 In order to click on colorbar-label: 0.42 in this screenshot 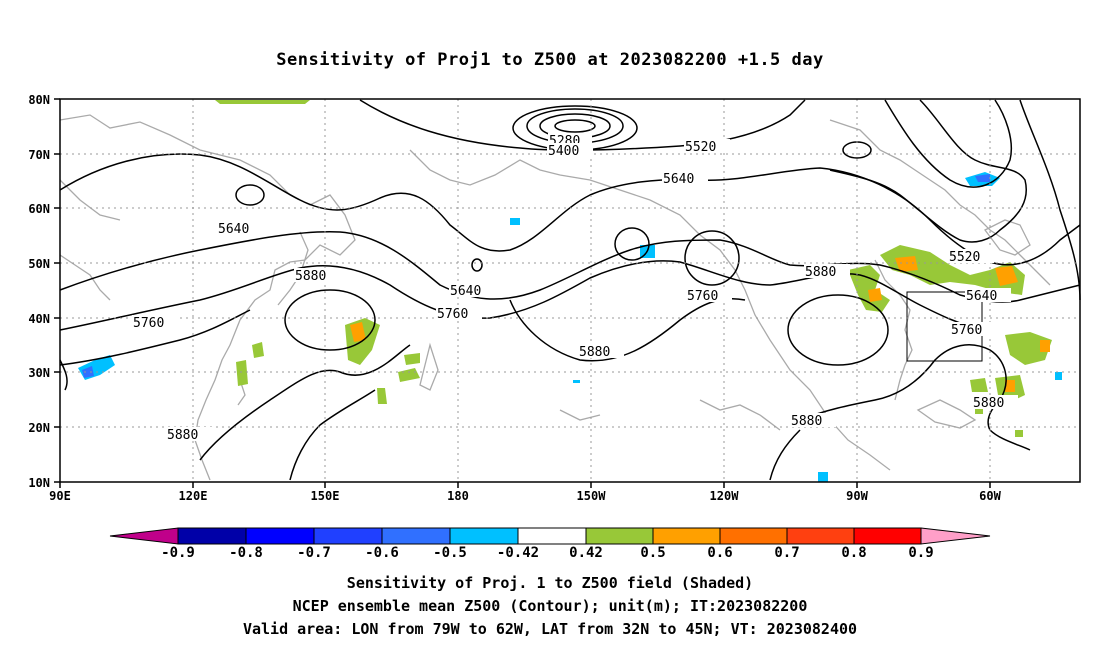, I will do `click(586, 553)`.